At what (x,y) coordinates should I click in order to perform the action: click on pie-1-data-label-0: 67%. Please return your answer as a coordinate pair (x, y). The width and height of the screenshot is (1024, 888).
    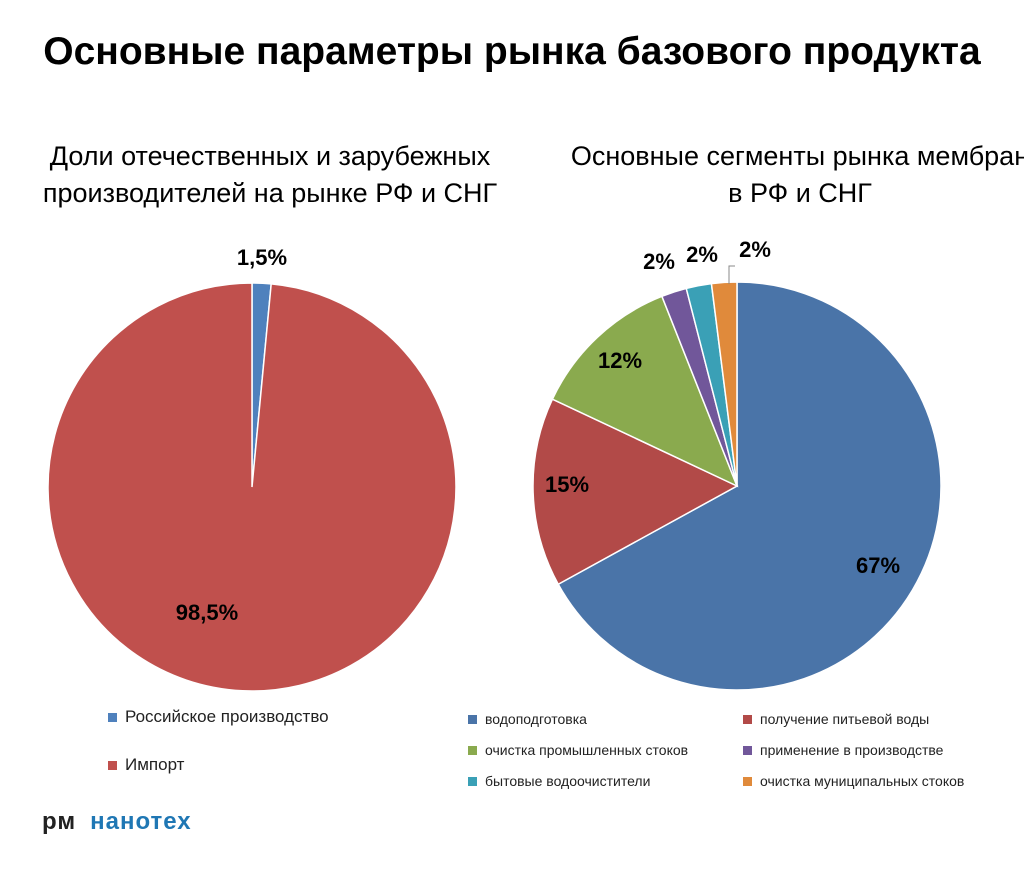
    Looking at the image, I should click on (878, 565).